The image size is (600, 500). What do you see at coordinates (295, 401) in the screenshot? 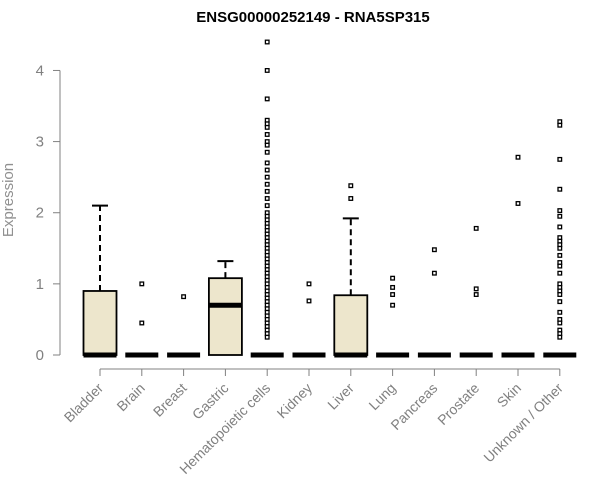
I see `x-tick-label: Kidney` at bounding box center [295, 401].